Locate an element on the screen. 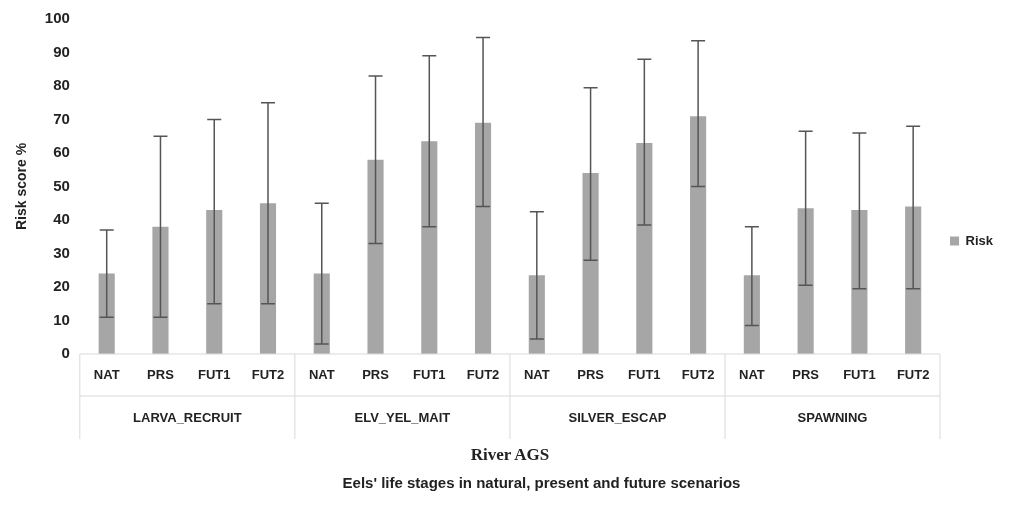 The image size is (1023, 512). x-axis-title: River AGS is located at coordinates (510, 455).